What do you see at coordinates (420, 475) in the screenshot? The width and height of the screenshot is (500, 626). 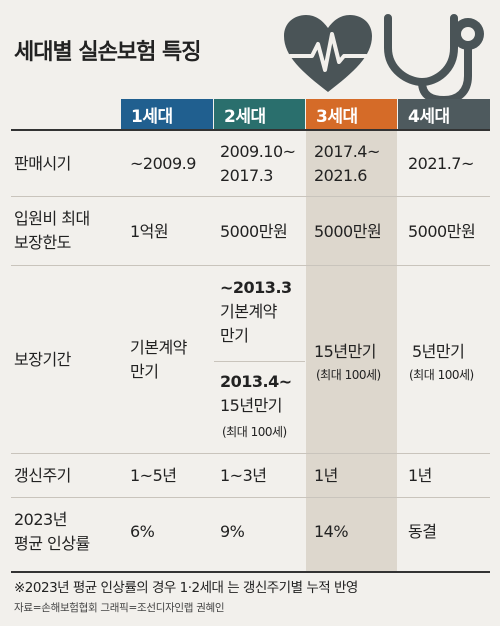 I see `cell-renewal-g4: 1년` at bounding box center [420, 475].